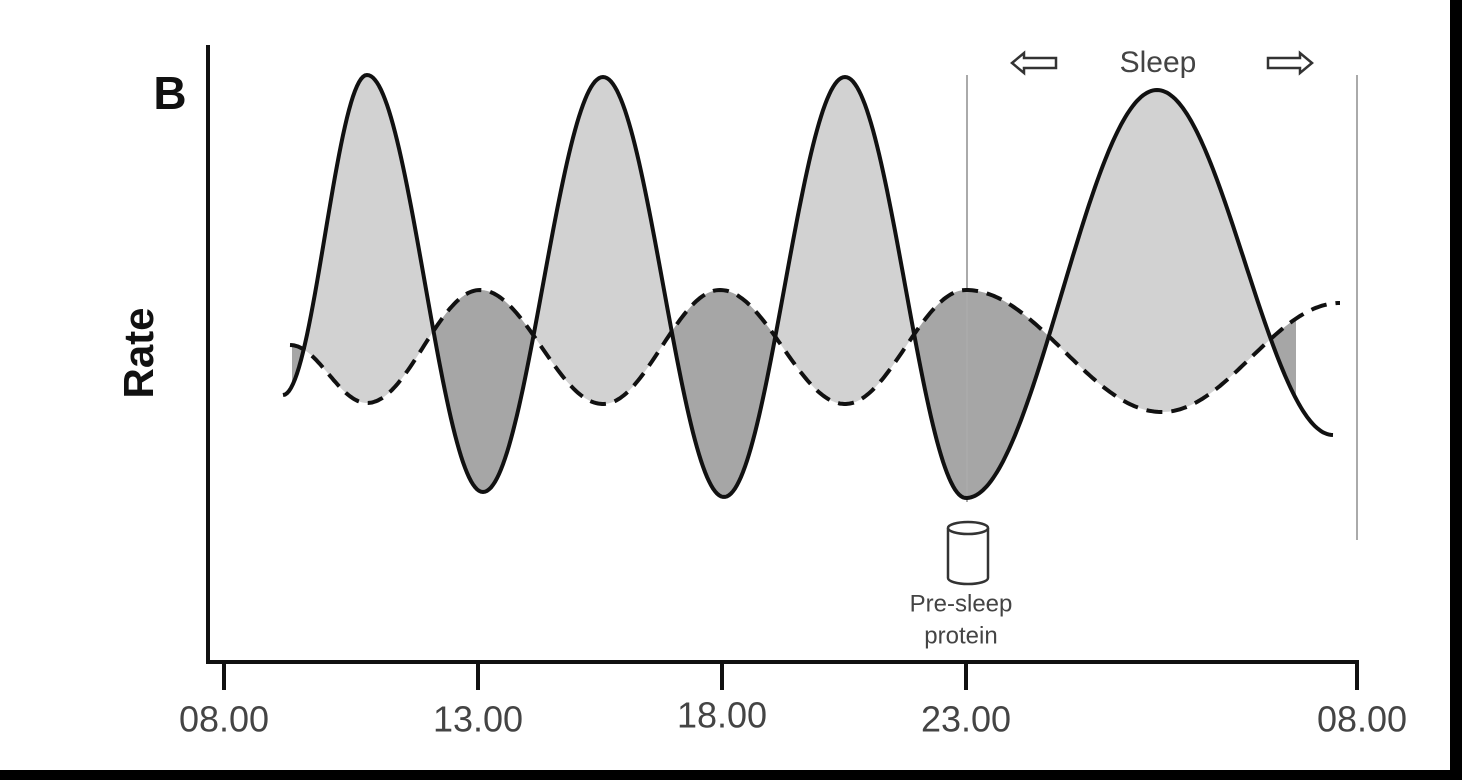 This screenshot has width=1462, height=780. I want to click on x-tick-label: 18.00, so click(722, 715).